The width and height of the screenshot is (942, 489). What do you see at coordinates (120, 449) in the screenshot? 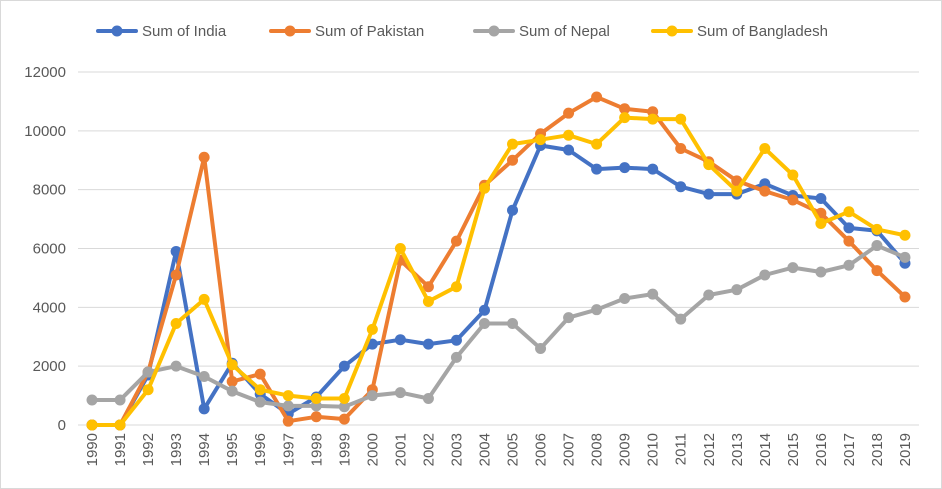
I see `x-tick-label: 1991` at bounding box center [120, 449].